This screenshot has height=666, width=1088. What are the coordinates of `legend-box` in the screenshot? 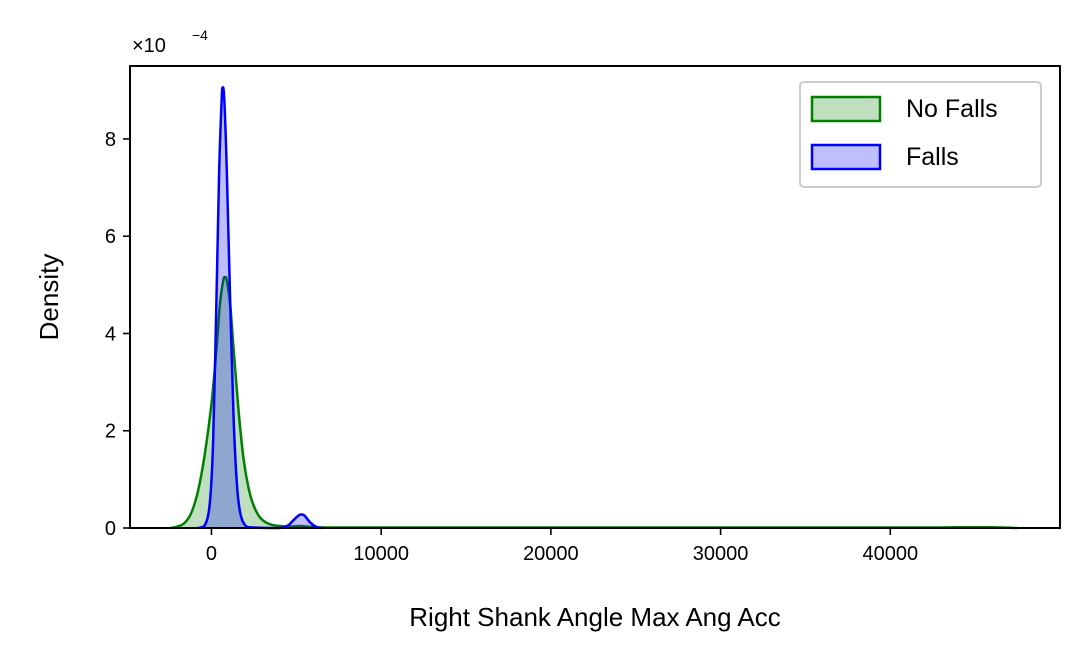 It's located at (920, 134).